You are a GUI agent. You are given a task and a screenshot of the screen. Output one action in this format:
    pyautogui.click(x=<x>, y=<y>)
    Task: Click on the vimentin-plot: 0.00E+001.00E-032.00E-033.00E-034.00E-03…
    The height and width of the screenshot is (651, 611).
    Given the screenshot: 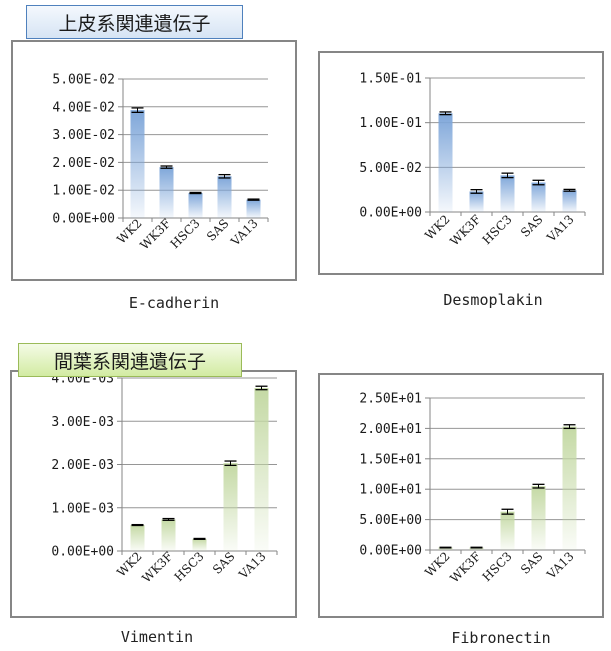 What is the action you would take?
    pyautogui.click(x=164, y=478)
    